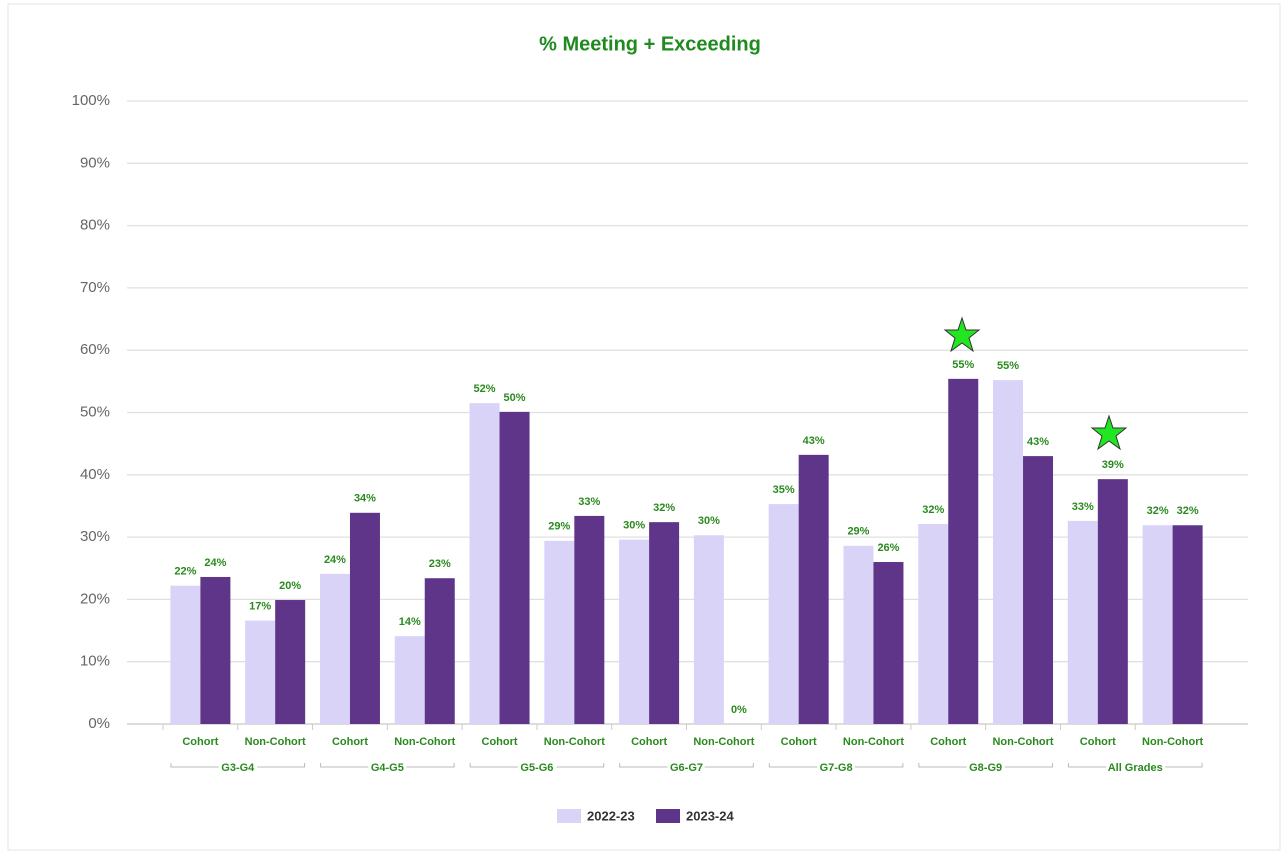 The width and height of the screenshot is (1283, 852). What do you see at coordinates (95, 287) in the screenshot?
I see `y-tick-label: 70%` at bounding box center [95, 287].